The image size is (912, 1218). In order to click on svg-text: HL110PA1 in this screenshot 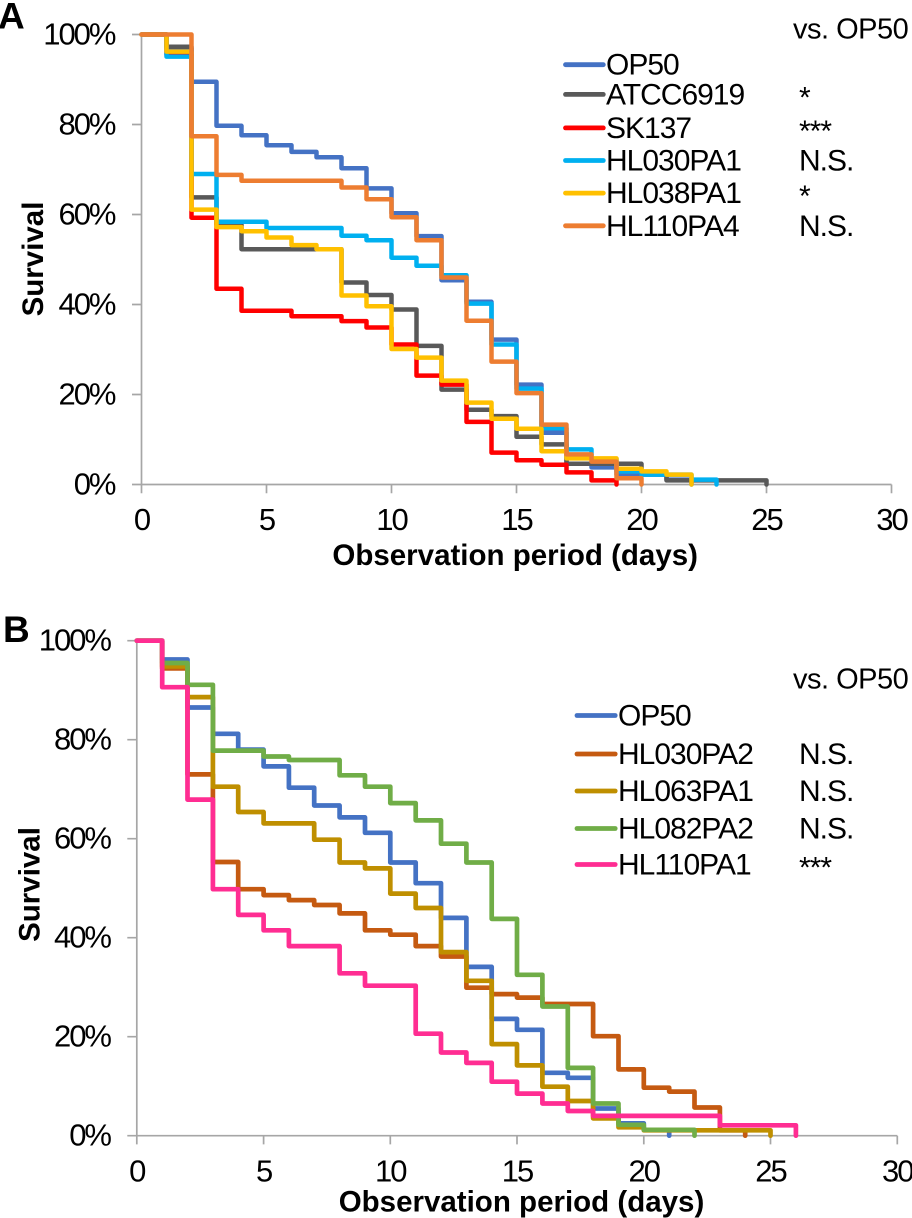, I will do `click(684, 865)`.